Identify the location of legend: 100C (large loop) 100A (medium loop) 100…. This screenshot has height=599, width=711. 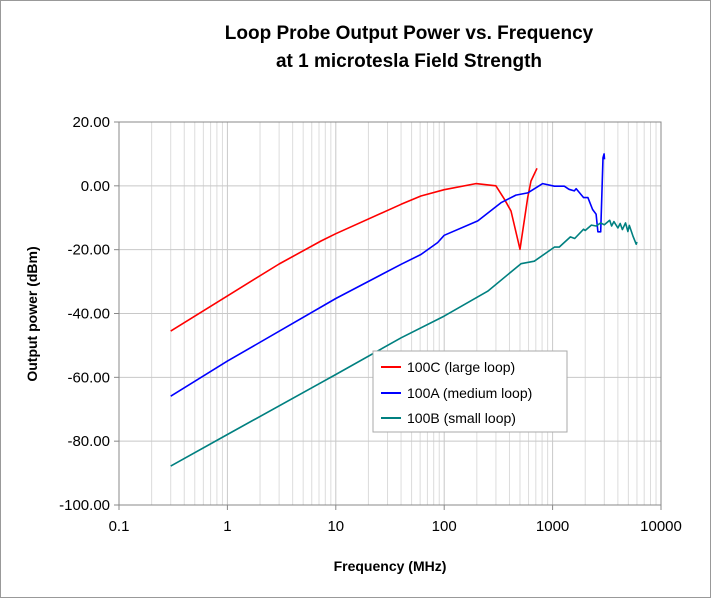
(470, 391).